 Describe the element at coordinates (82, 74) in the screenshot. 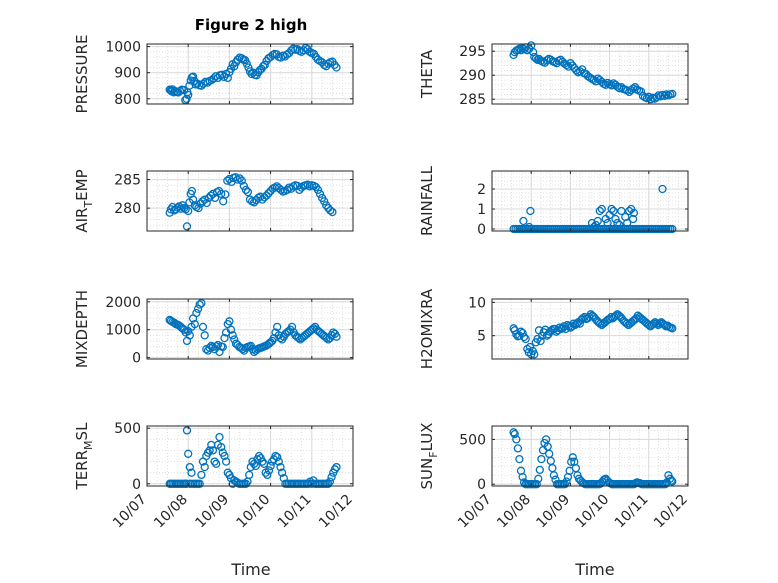

I see `y-axis-label: PRESSURE` at that location.